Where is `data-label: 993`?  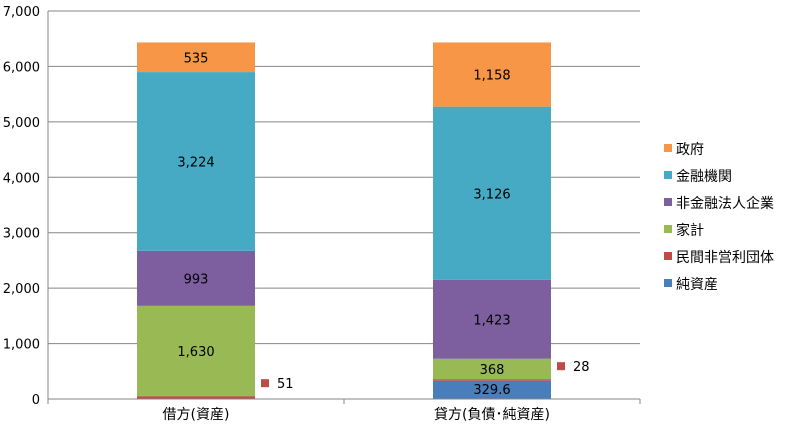
data-label: 993 is located at coordinates (196, 279).